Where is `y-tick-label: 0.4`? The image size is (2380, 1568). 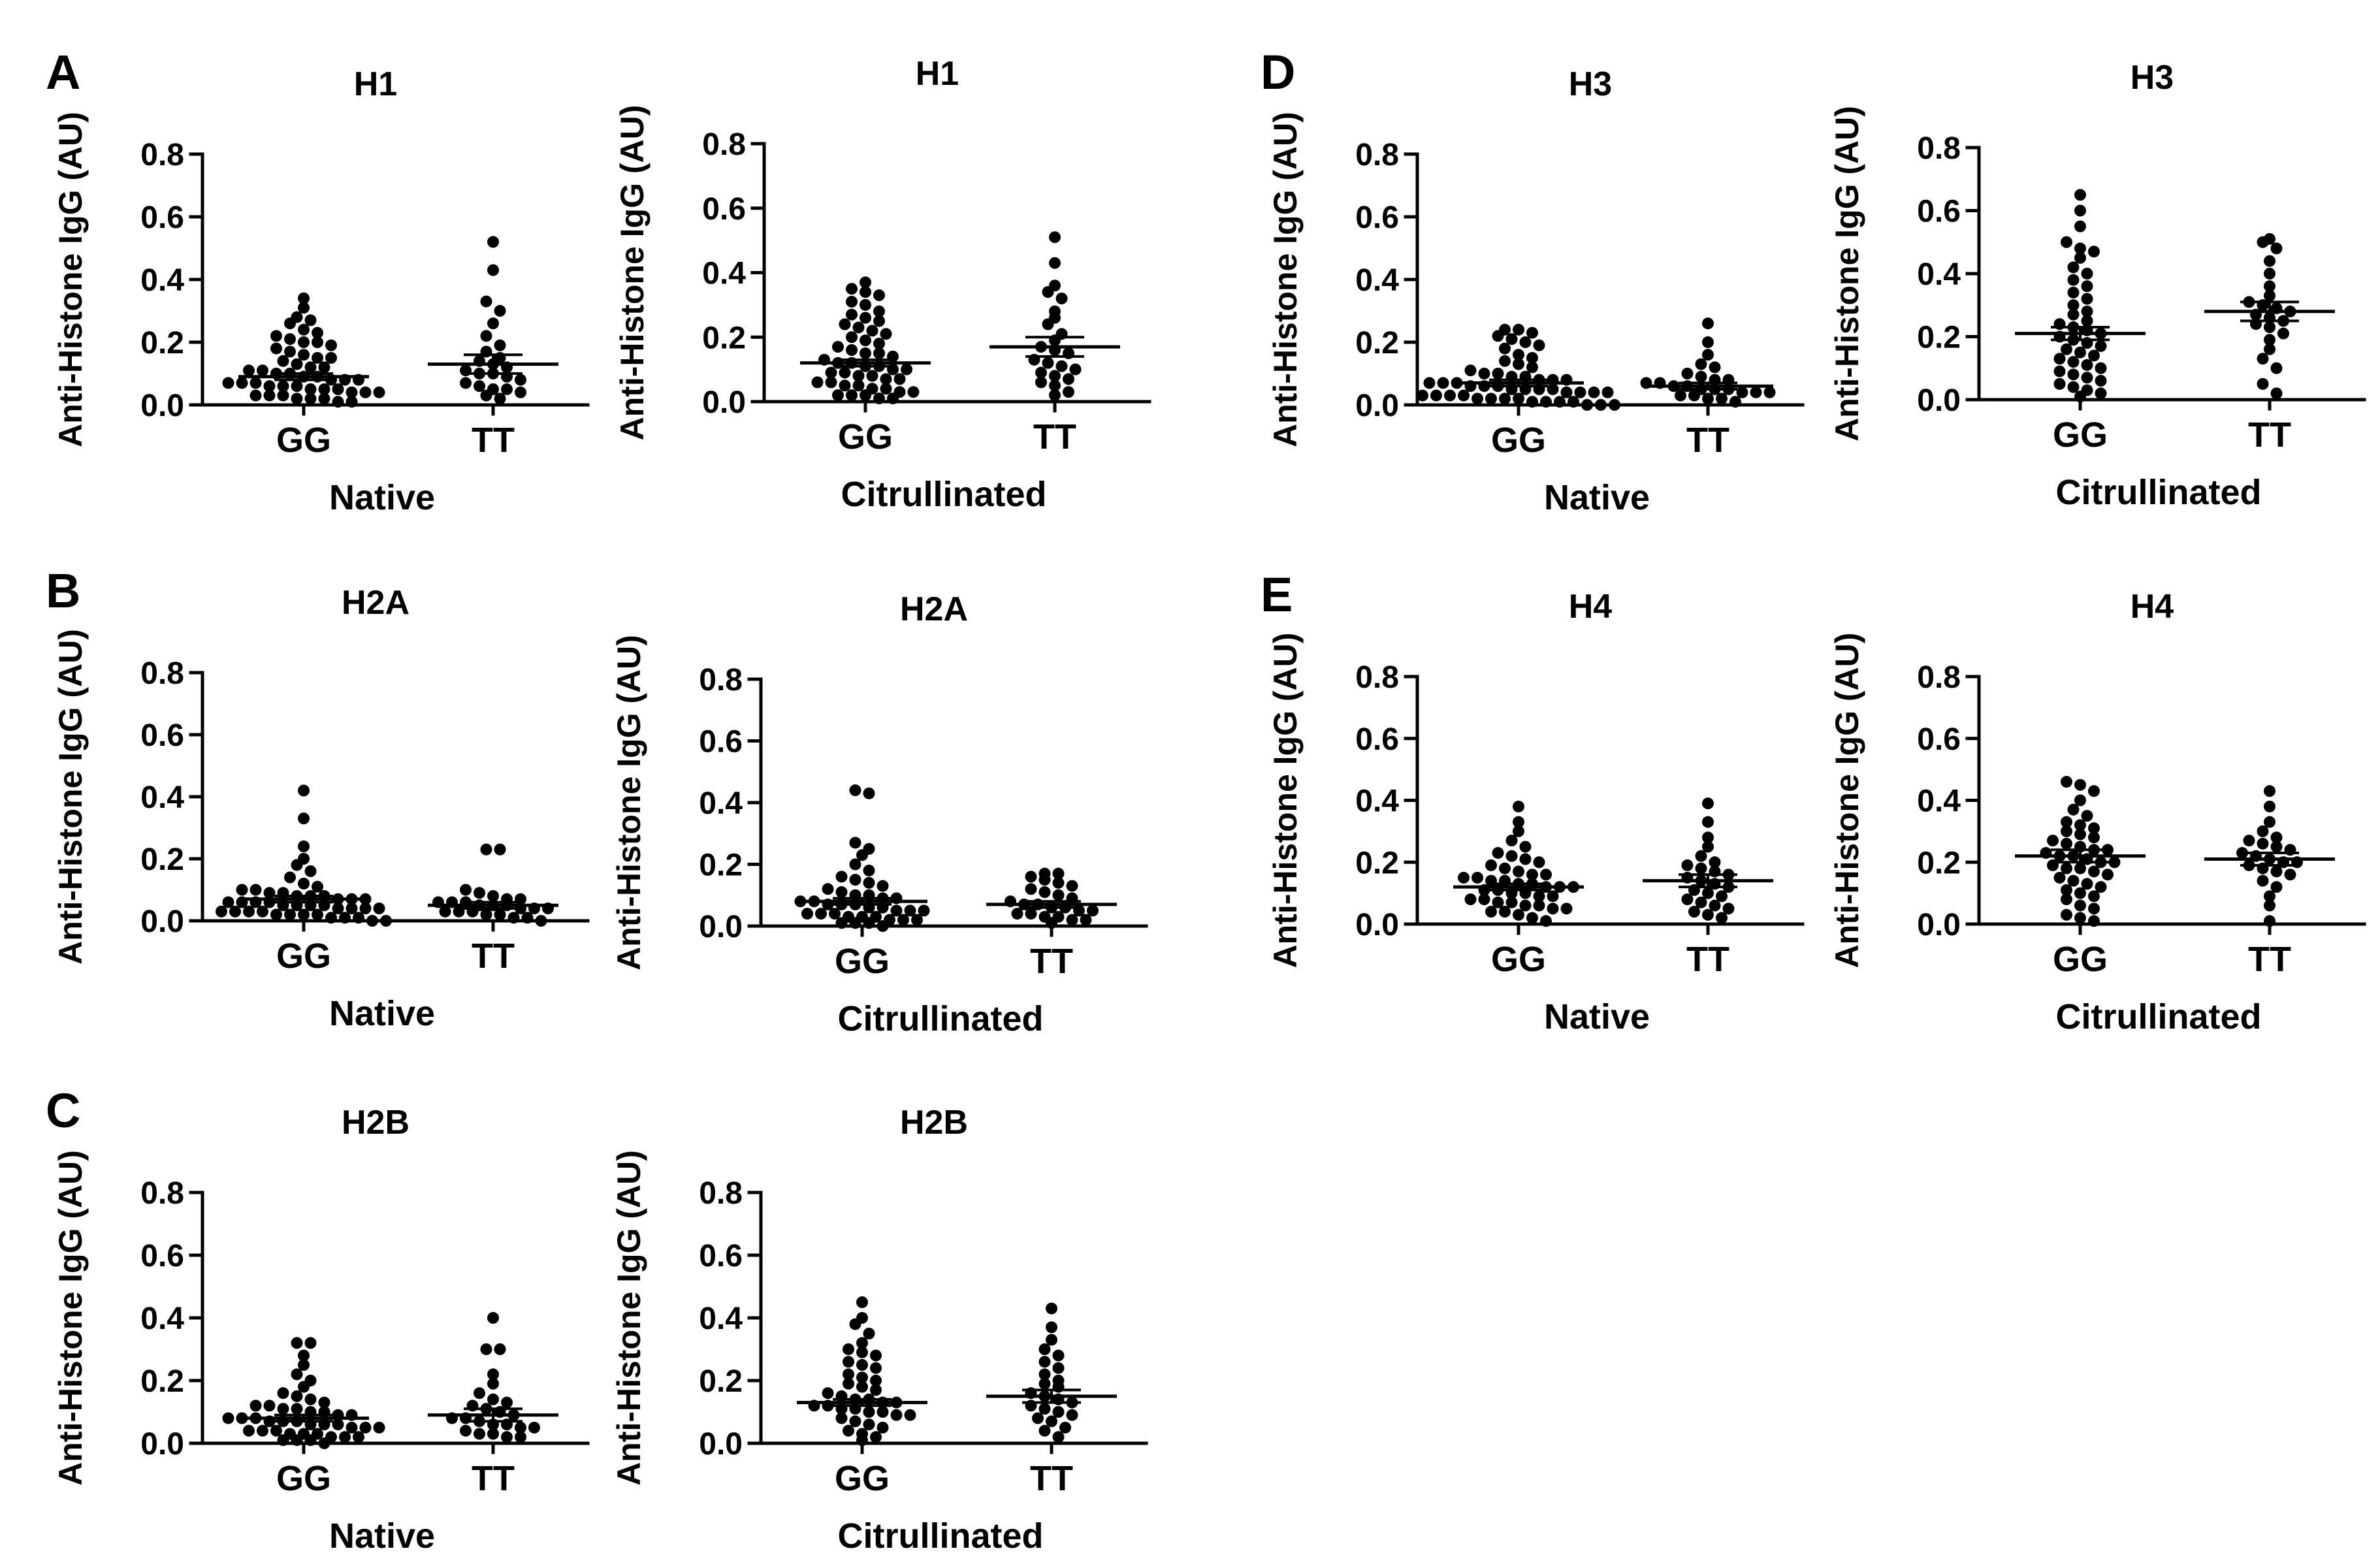 y-tick-label: 0.4 is located at coordinates (162, 280).